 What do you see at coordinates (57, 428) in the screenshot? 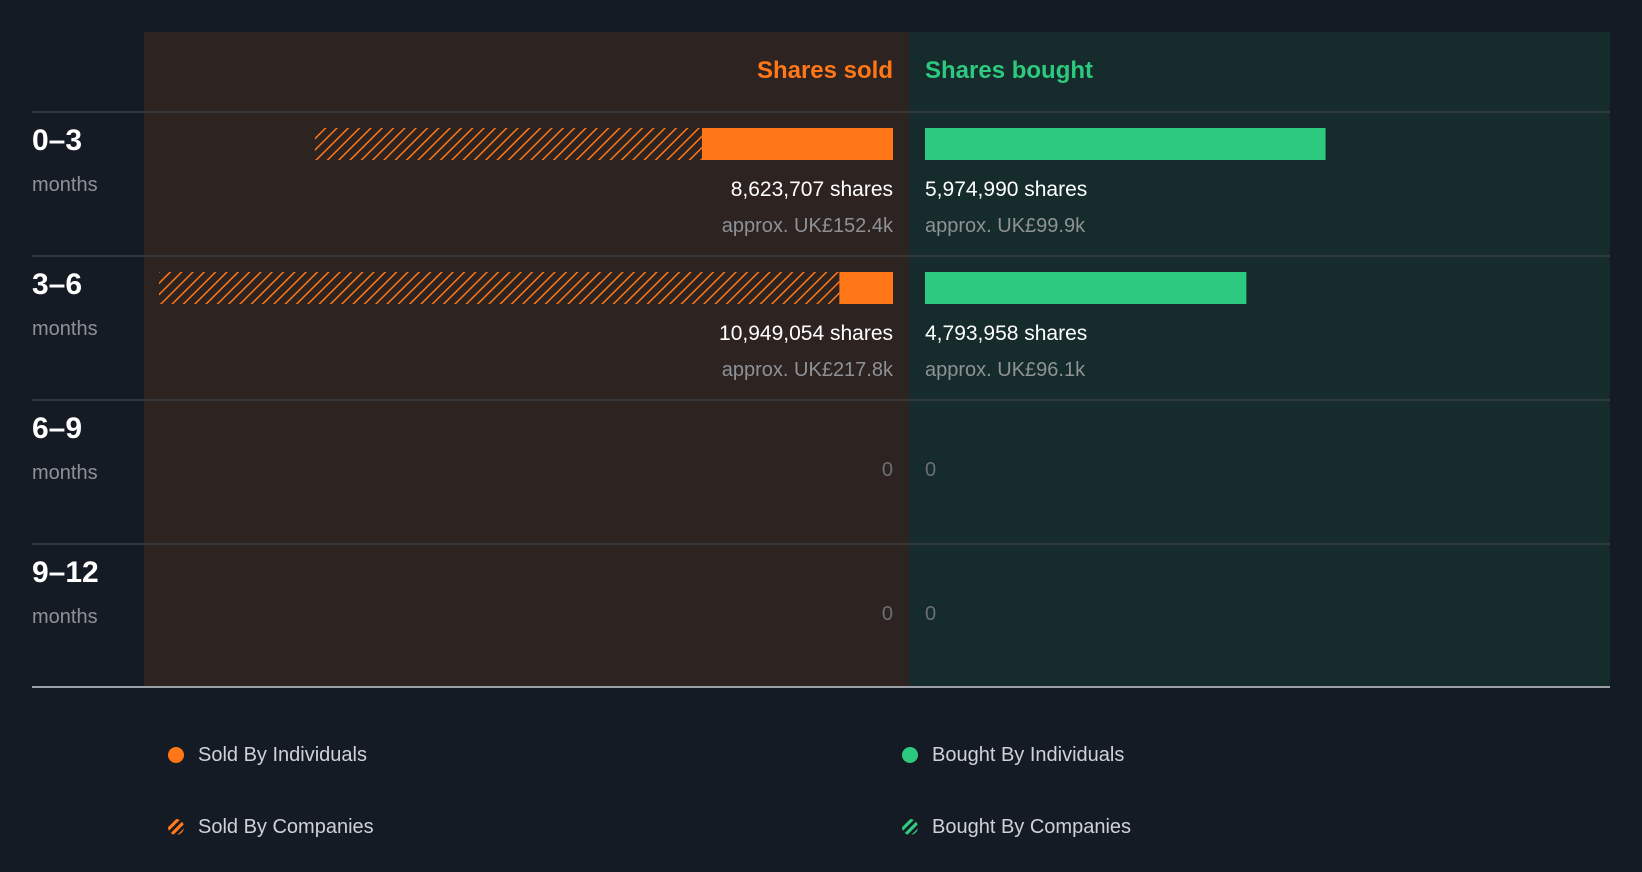
I see `period-label: 6–9` at bounding box center [57, 428].